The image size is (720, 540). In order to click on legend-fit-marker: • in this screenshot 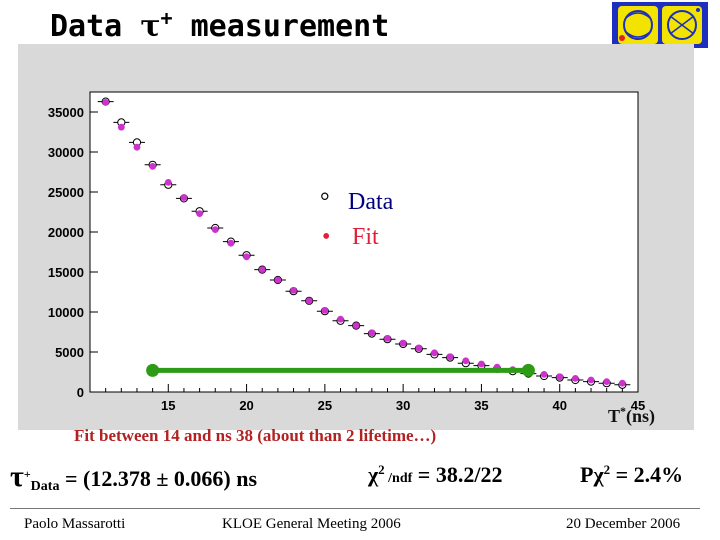, I will do `click(326, 237)`.